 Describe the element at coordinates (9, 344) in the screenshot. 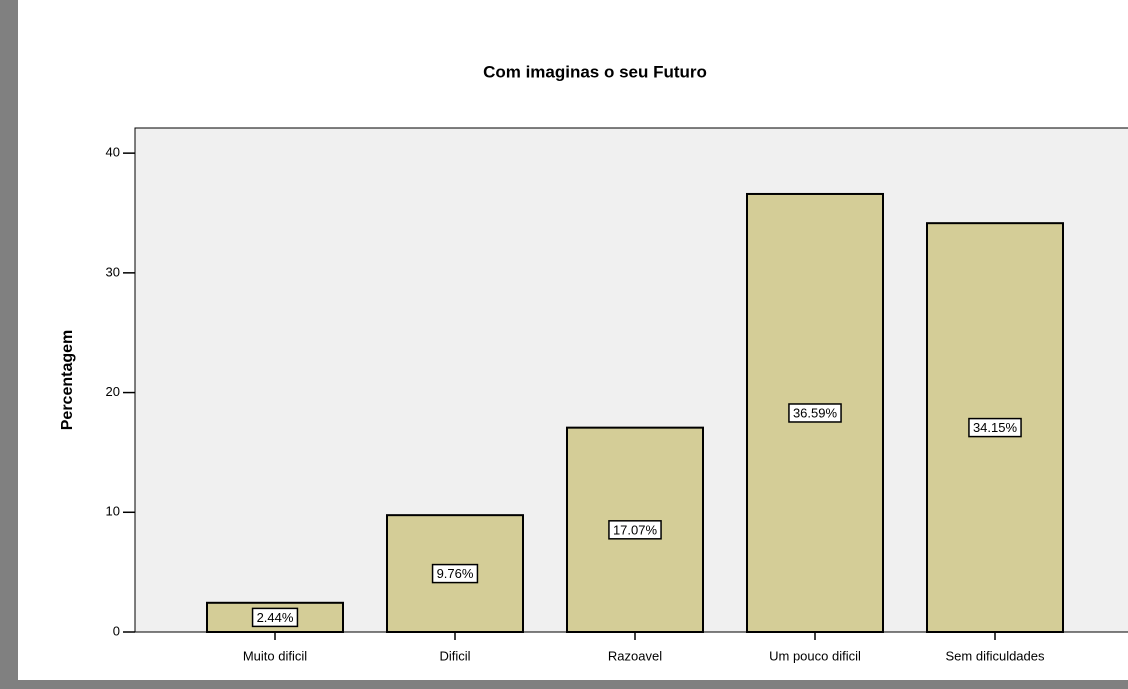

I see `frame-left` at that location.